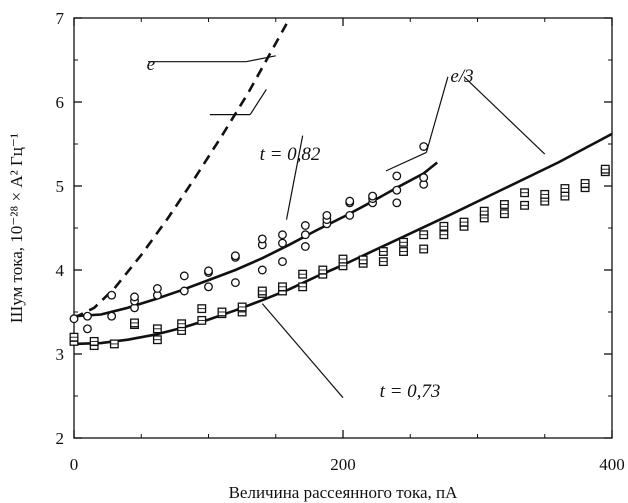 The height and width of the screenshot is (503, 628). Describe the element at coordinates (60, 186) in the screenshot. I see `y-tick-label-5: 5` at that location.